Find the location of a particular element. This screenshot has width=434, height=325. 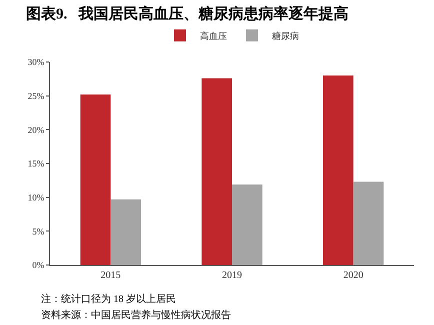

y-tick-label: 20% is located at coordinates (36, 129).